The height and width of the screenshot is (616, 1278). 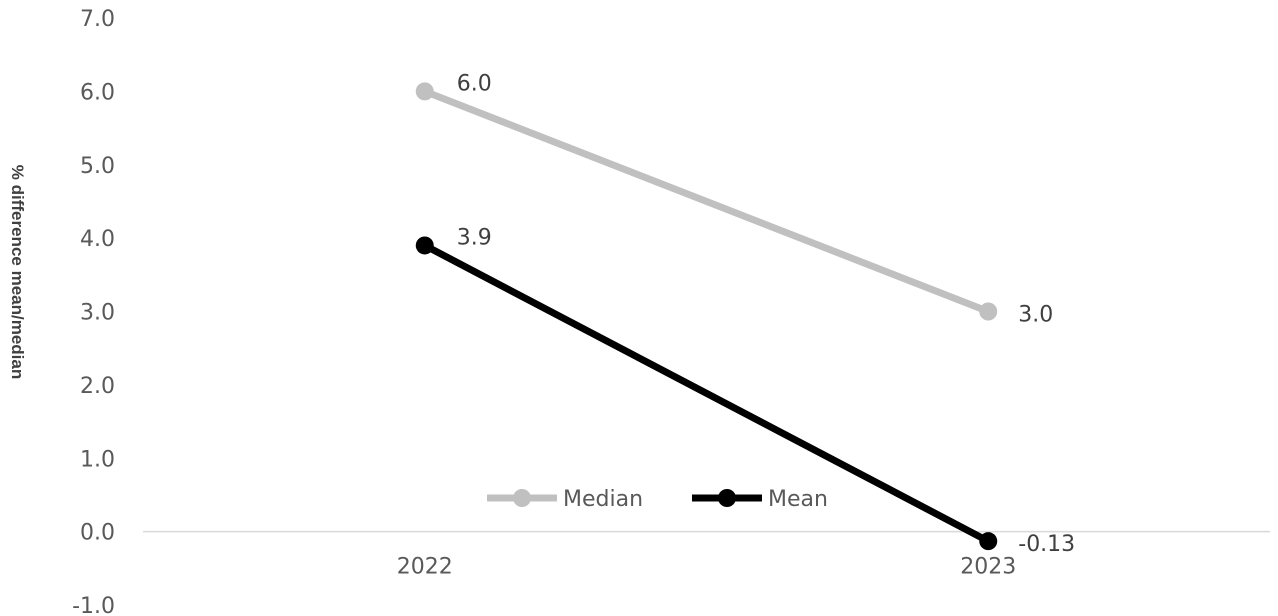 I want to click on legend-marker-median, so click(x=522, y=498).